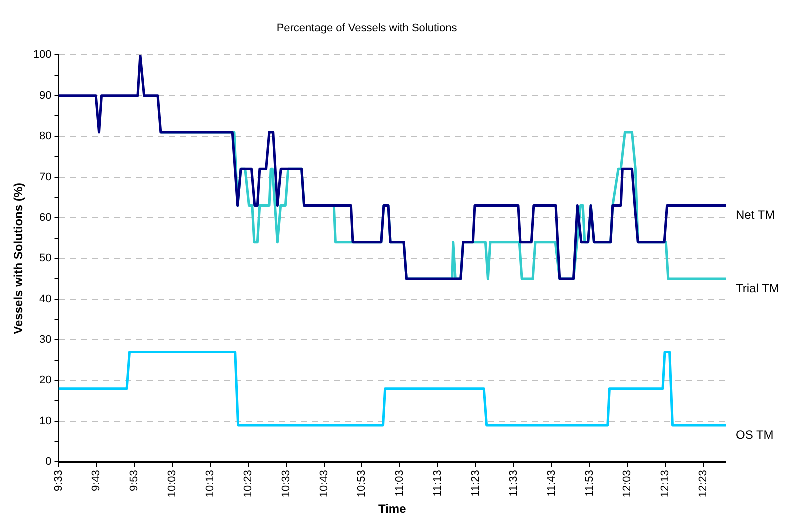 Image resolution: width=804 pixels, height=527 pixels. Describe the element at coordinates (248, 484) in the screenshot. I see `x-tick-label: 10:23` at that location.